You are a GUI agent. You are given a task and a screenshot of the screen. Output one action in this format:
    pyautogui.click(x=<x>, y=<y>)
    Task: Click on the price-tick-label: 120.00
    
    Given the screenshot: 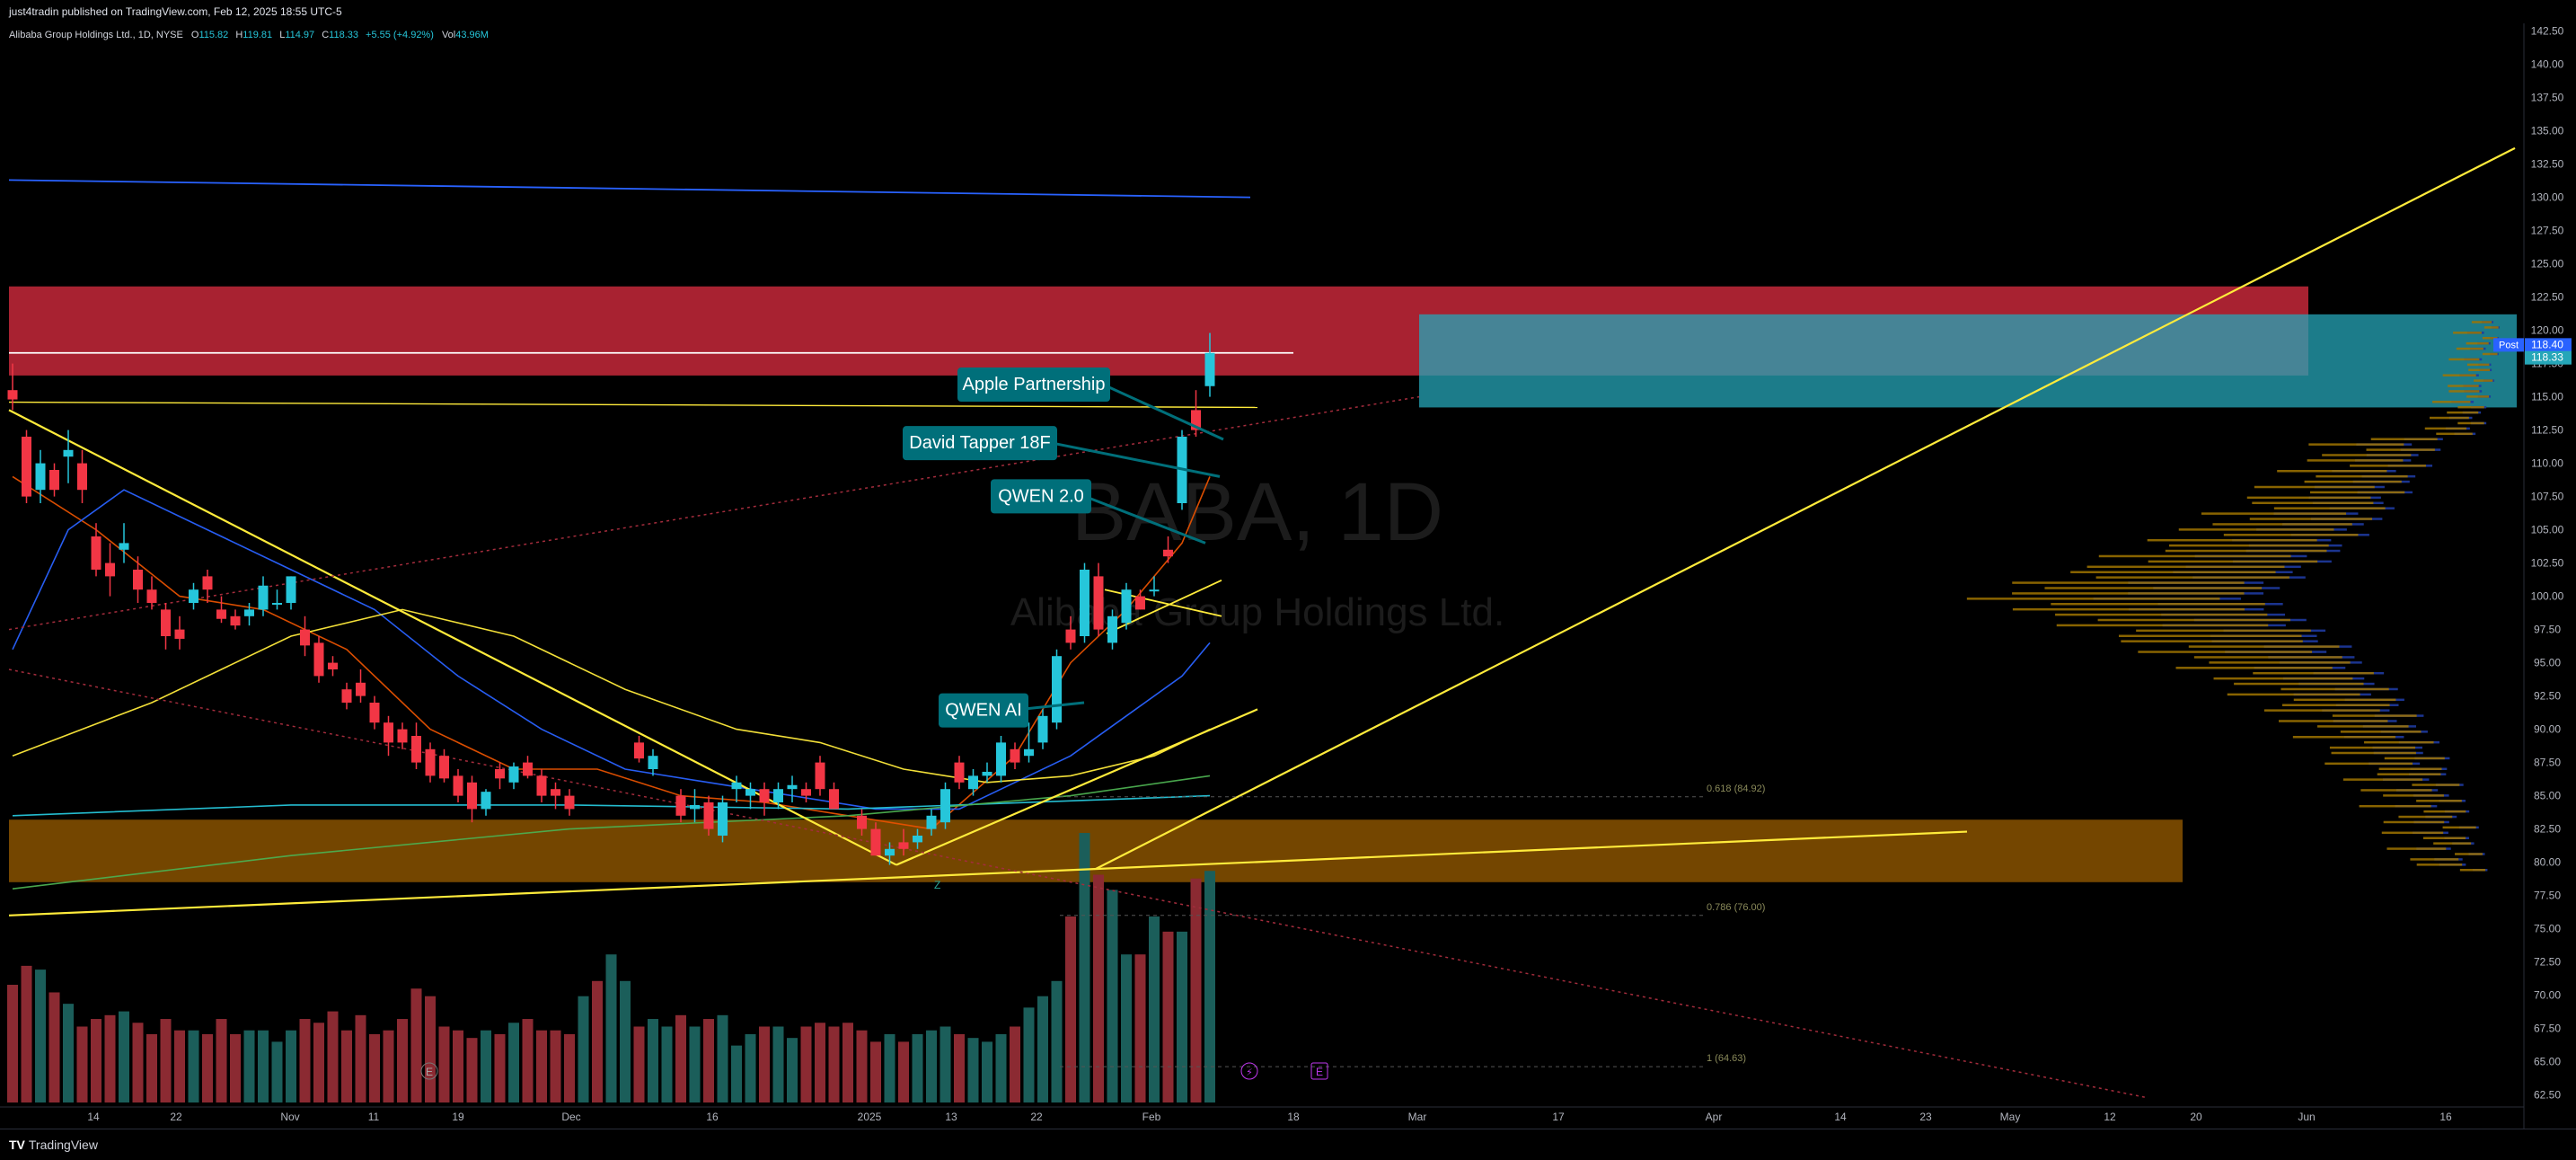 What is the action you would take?
    pyautogui.click(x=2547, y=330)
    